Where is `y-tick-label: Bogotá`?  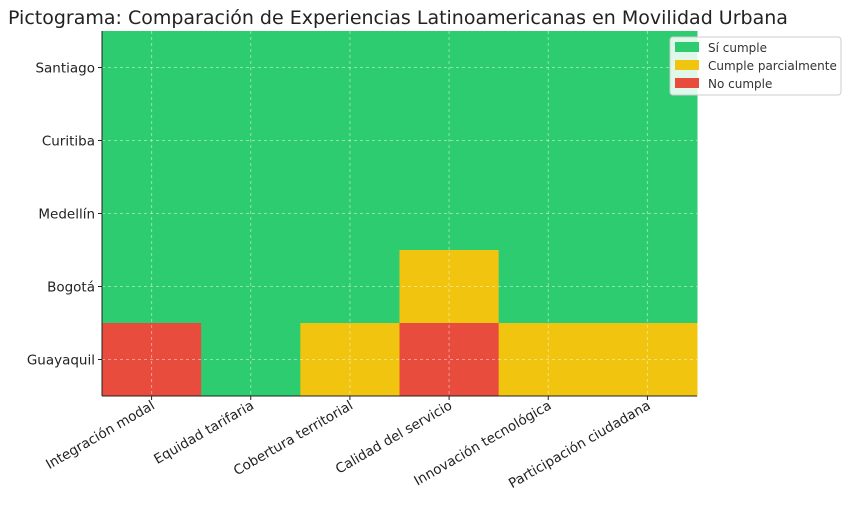
y-tick-label: Bogotá is located at coordinates (71, 288).